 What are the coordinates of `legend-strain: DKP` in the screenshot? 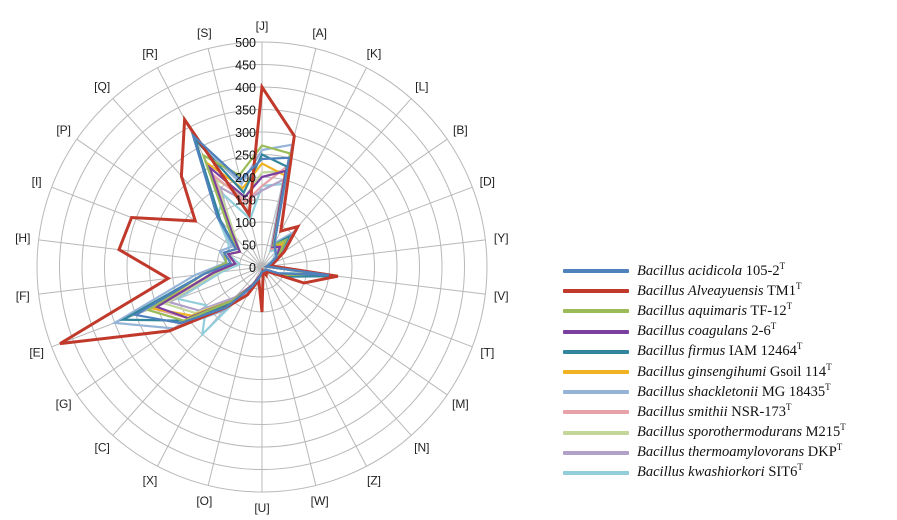 It's located at (820, 452).